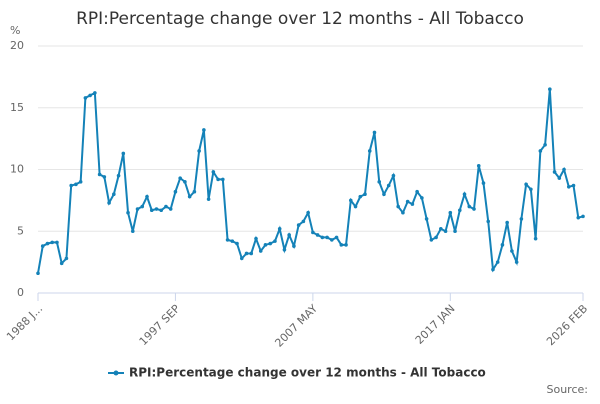 This screenshot has width=600, height=404. What do you see at coordinates (15, 30) in the screenshot?
I see `y-axis-label: %` at bounding box center [15, 30].